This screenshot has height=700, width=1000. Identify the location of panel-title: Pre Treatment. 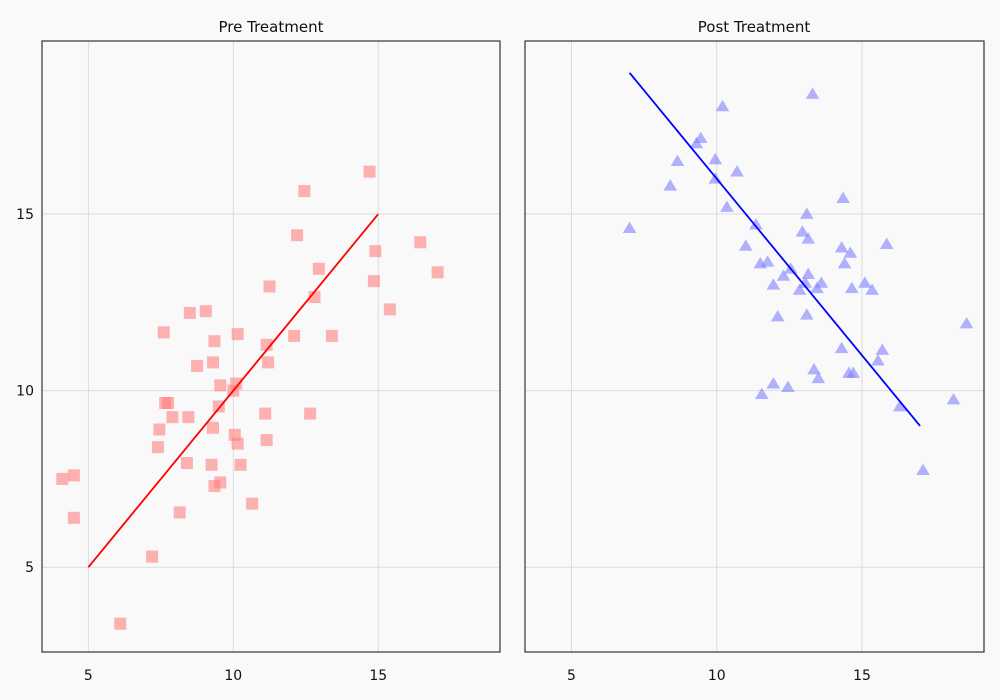
(271, 27).